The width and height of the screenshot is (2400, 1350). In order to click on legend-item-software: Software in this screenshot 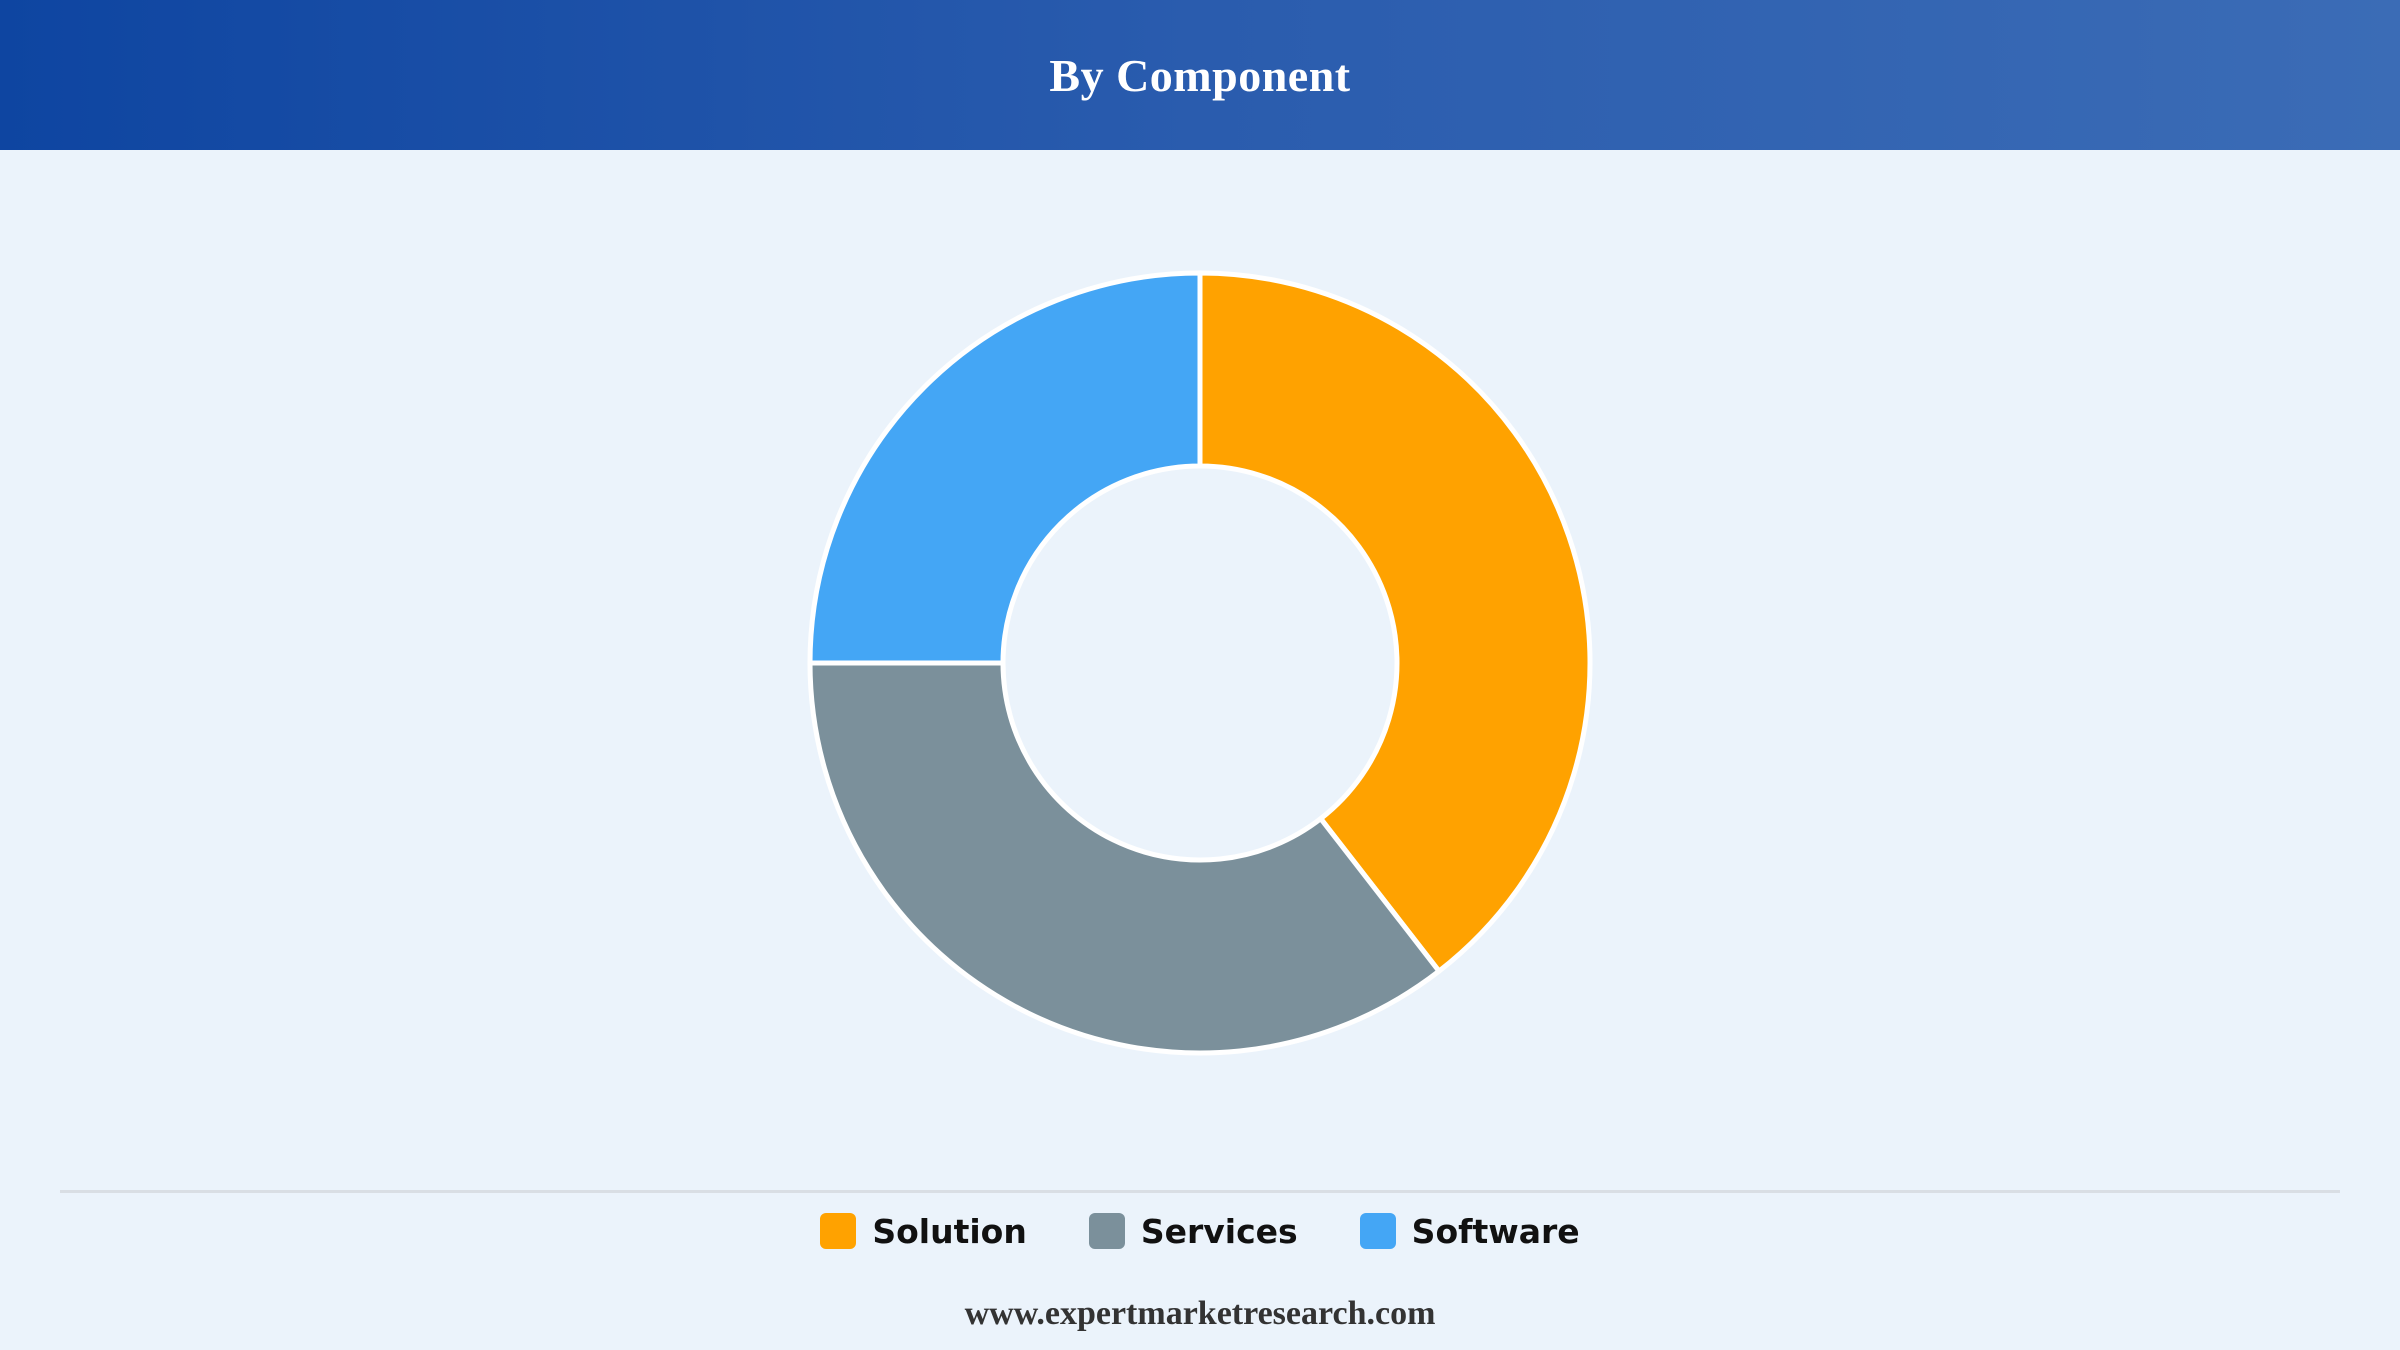, I will do `click(1469, 1231)`.